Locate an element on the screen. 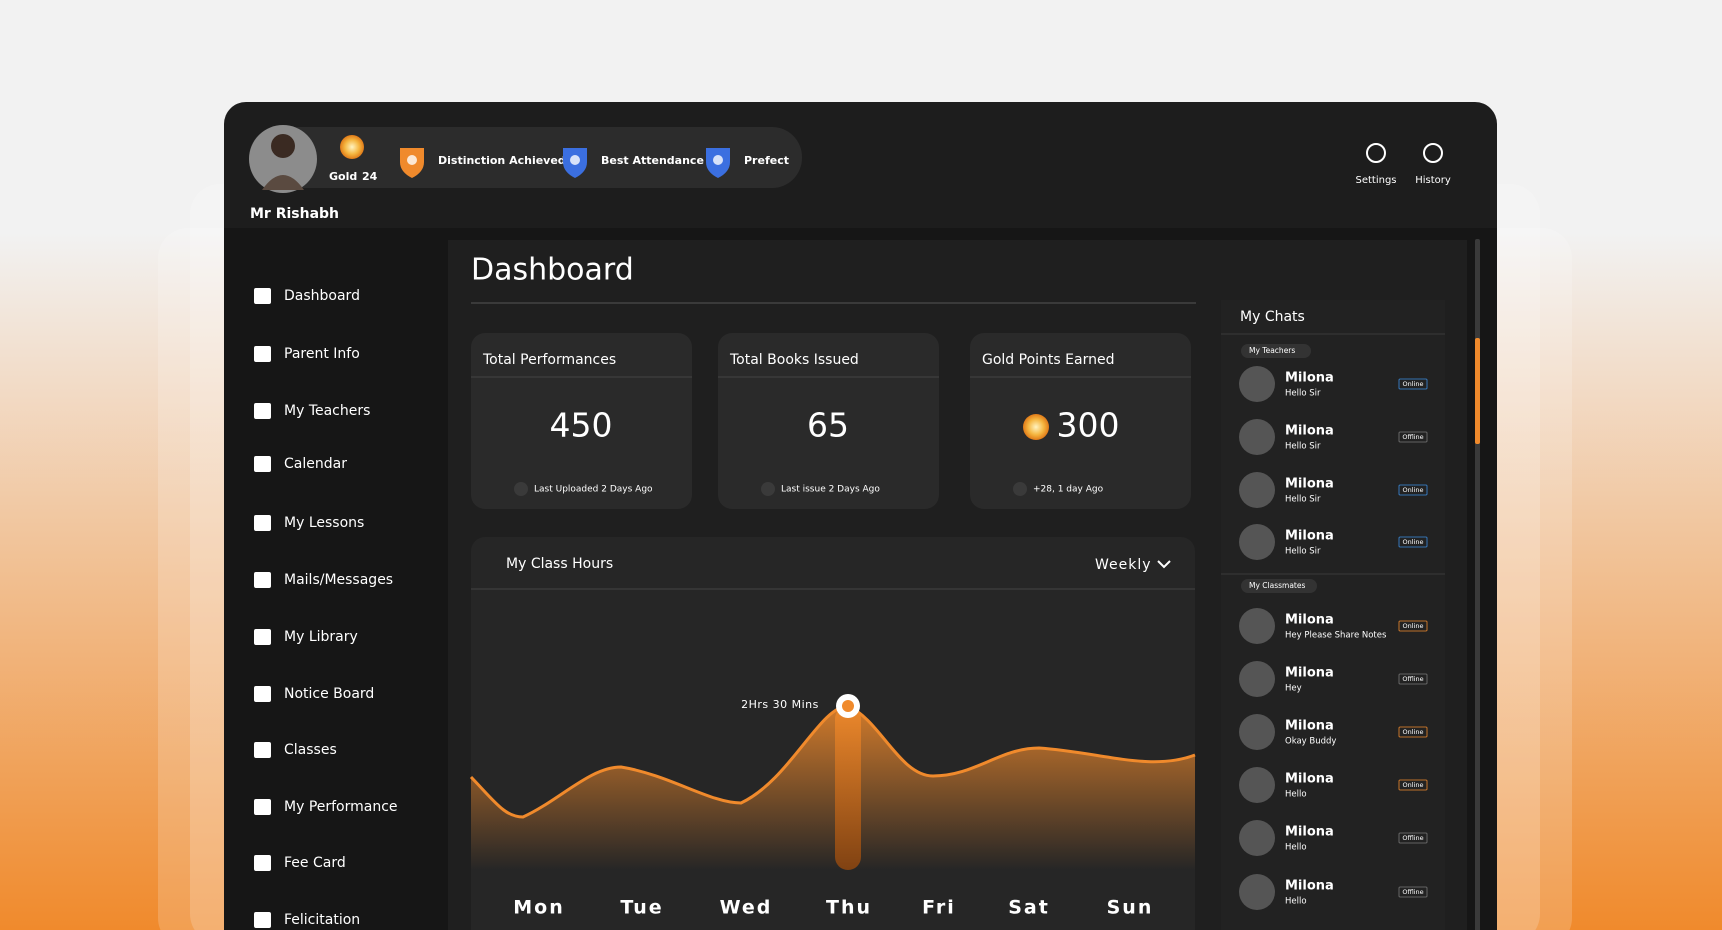  chat-title: My Chats is located at coordinates (1272, 317).